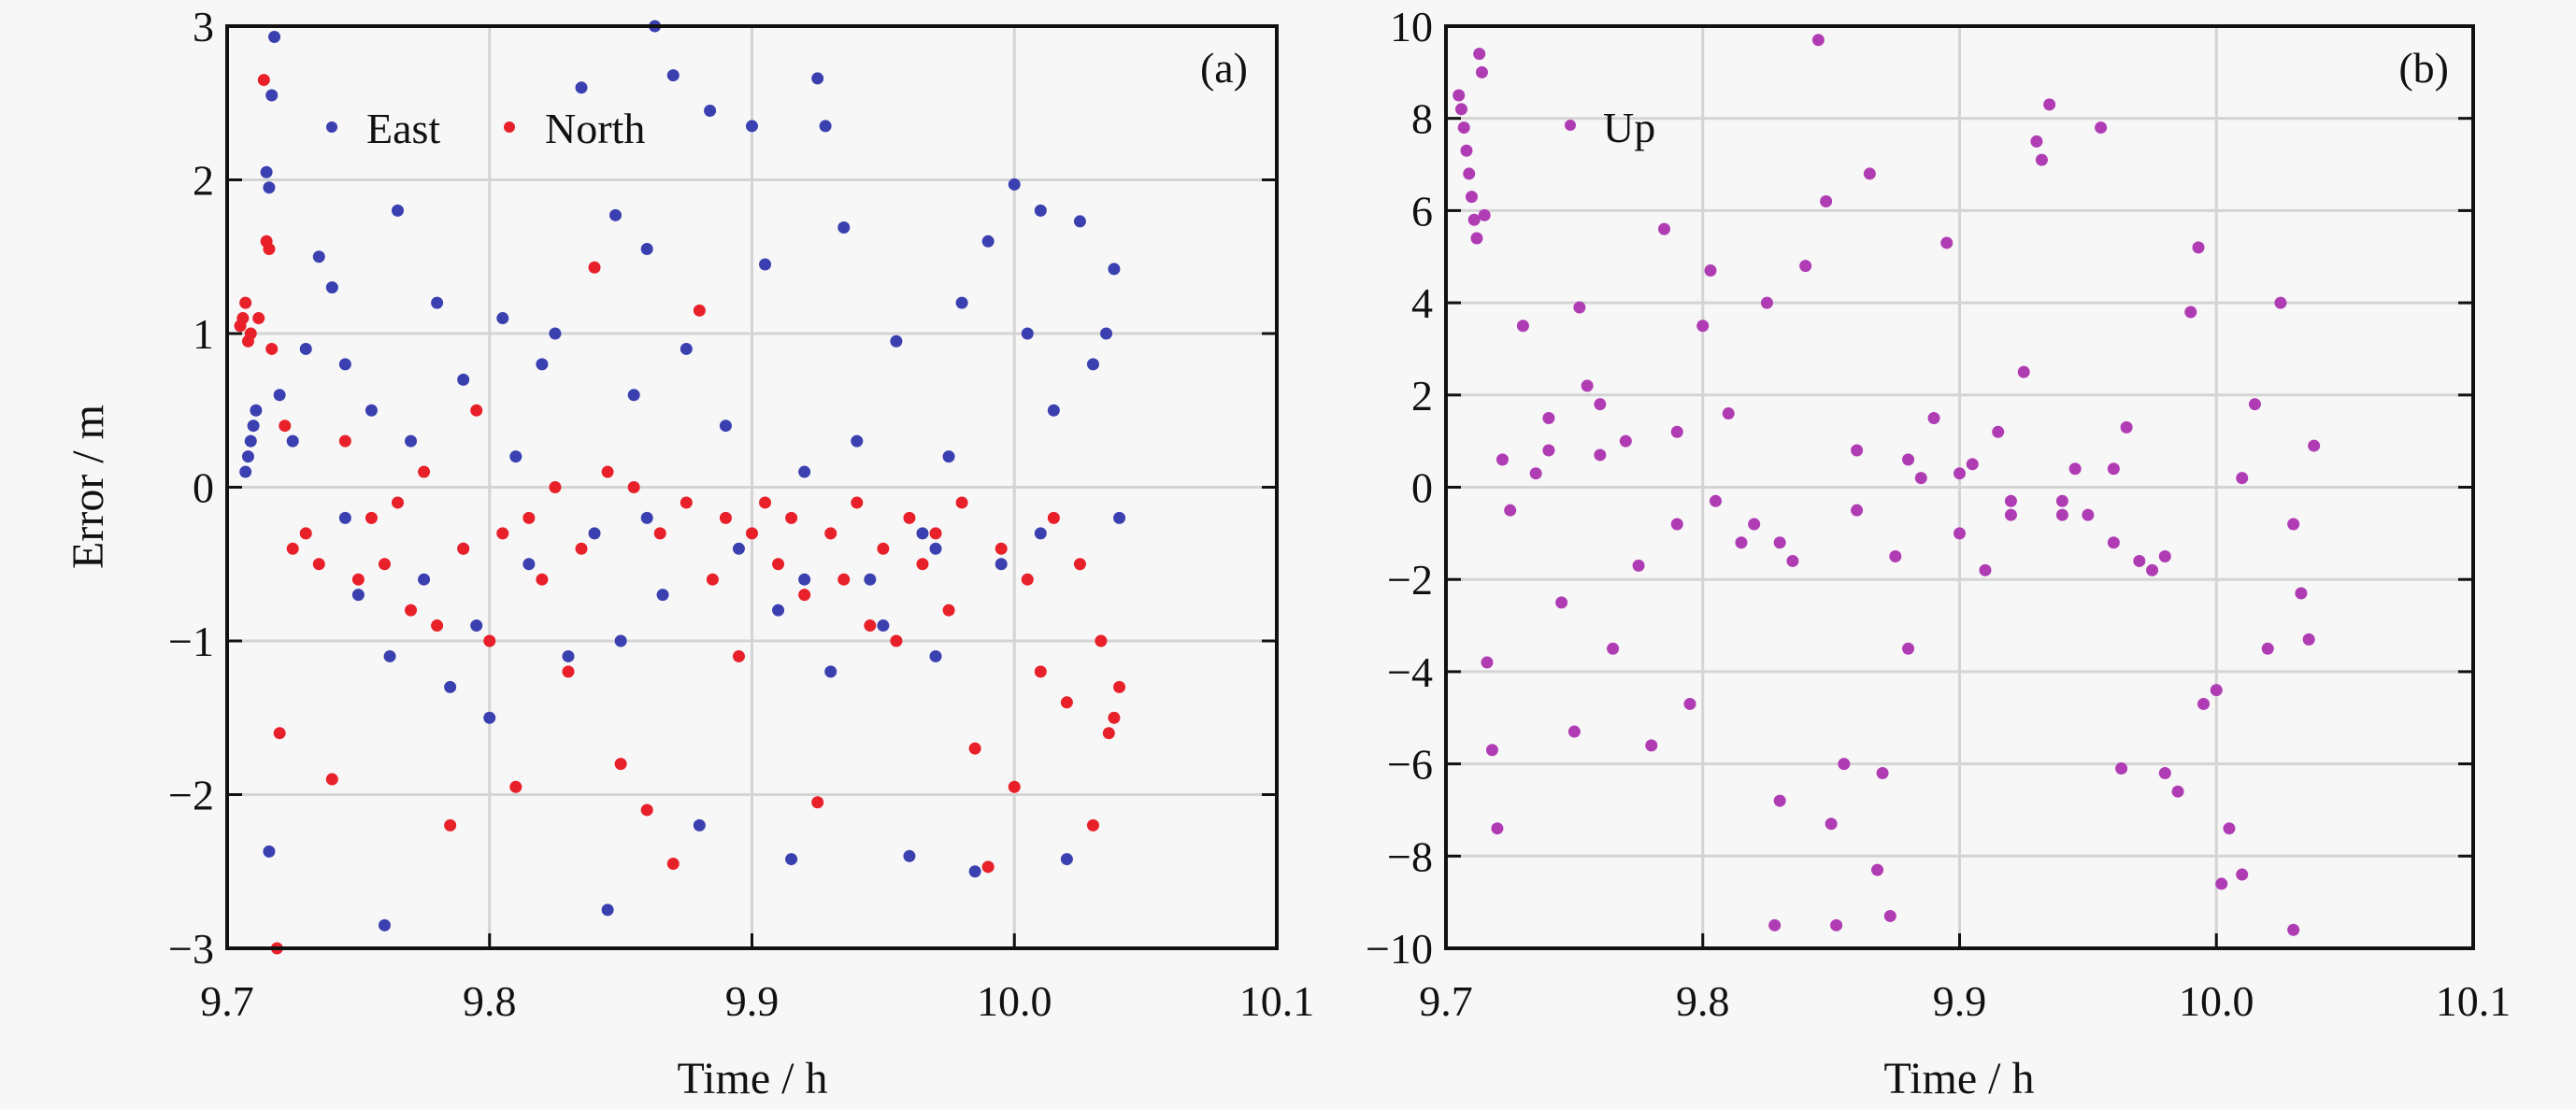  What do you see at coordinates (1422, 303) in the screenshot?
I see `y-tick-label: 4` at bounding box center [1422, 303].